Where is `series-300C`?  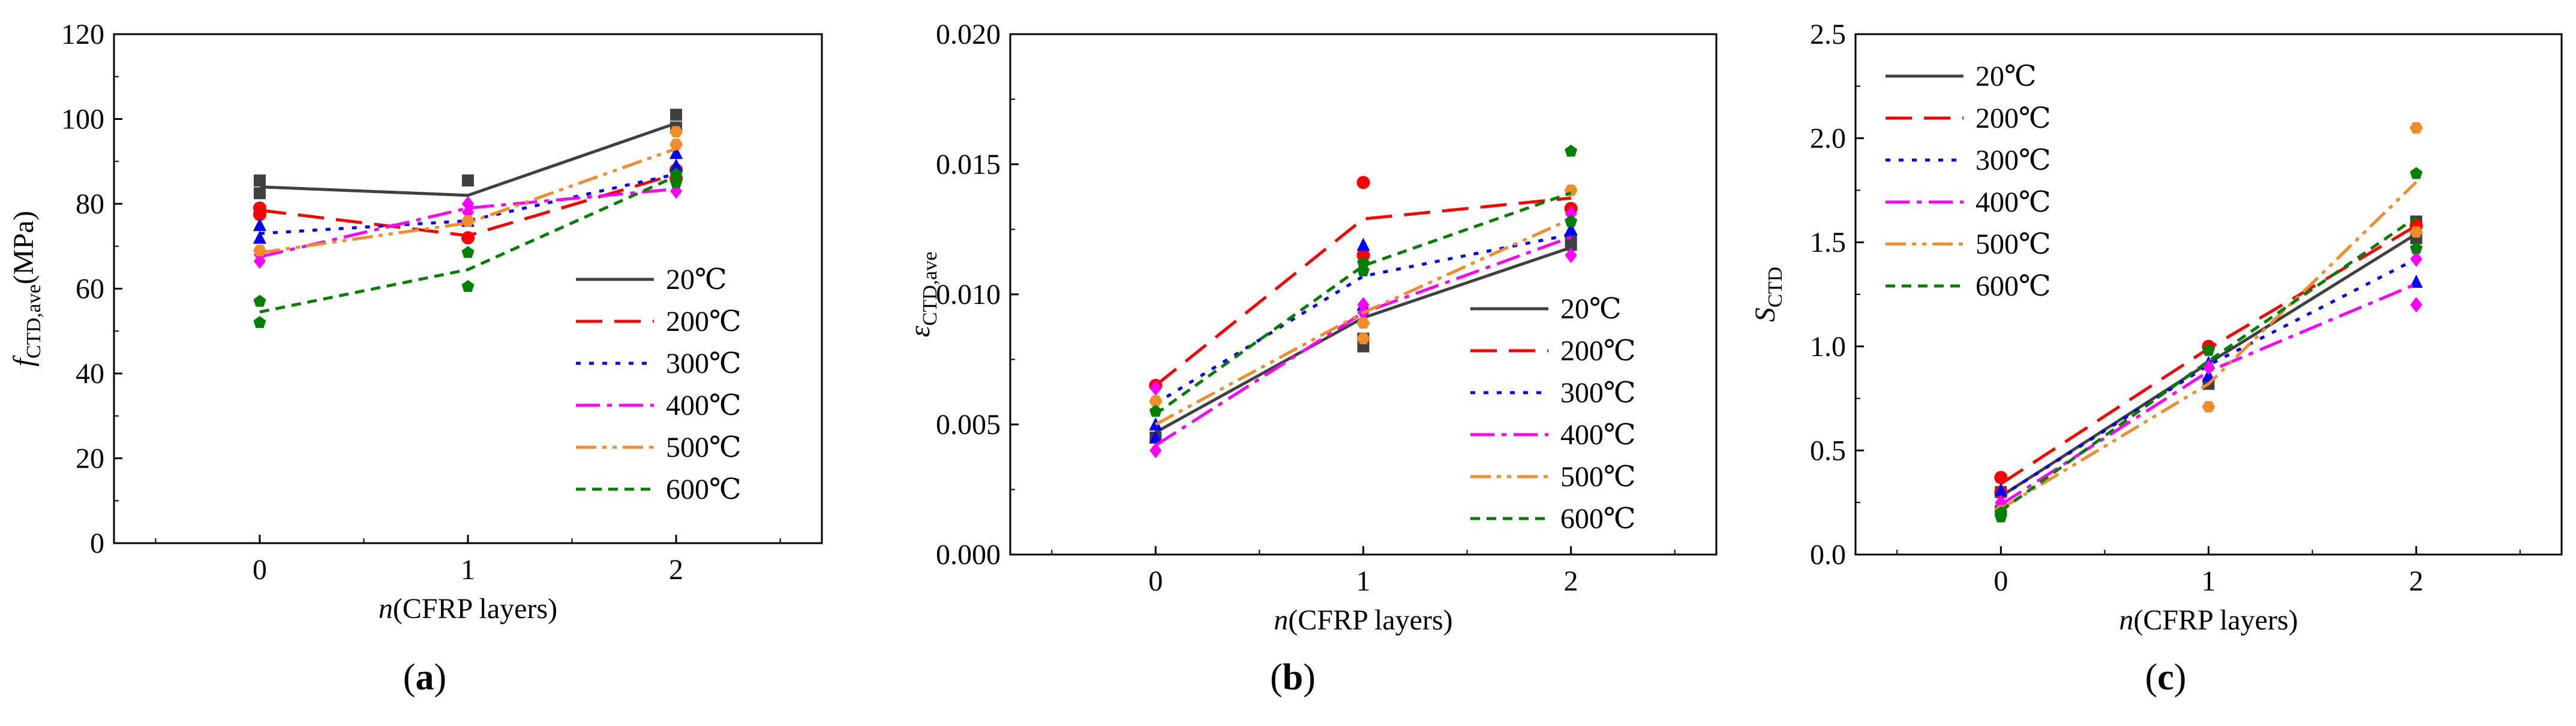 series-300C is located at coordinates (2209, 377).